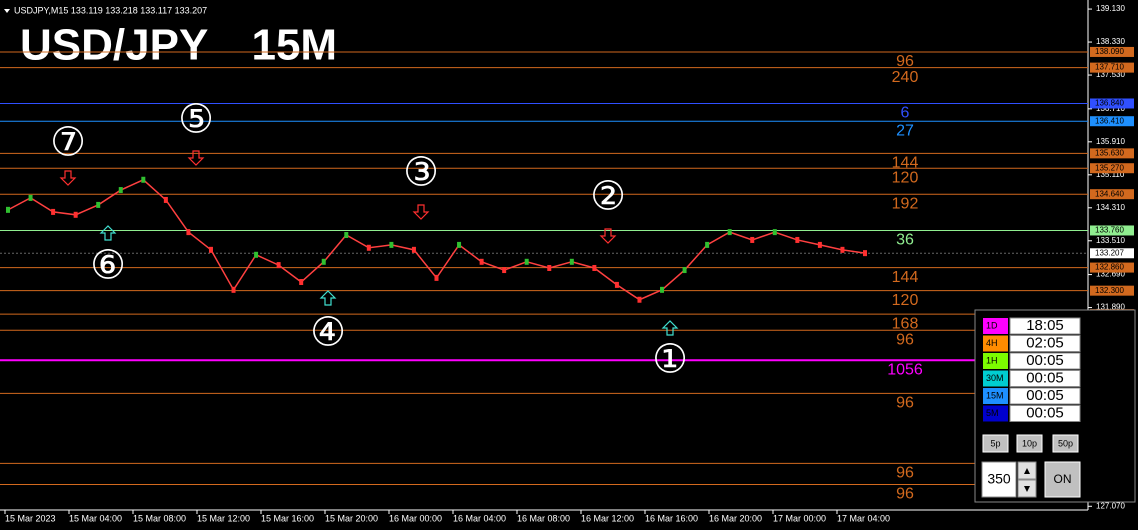  What do you see at coordinates (905, 370) in the screenshot?
I see `level-count: 1056` at bounding box center [905, 370].